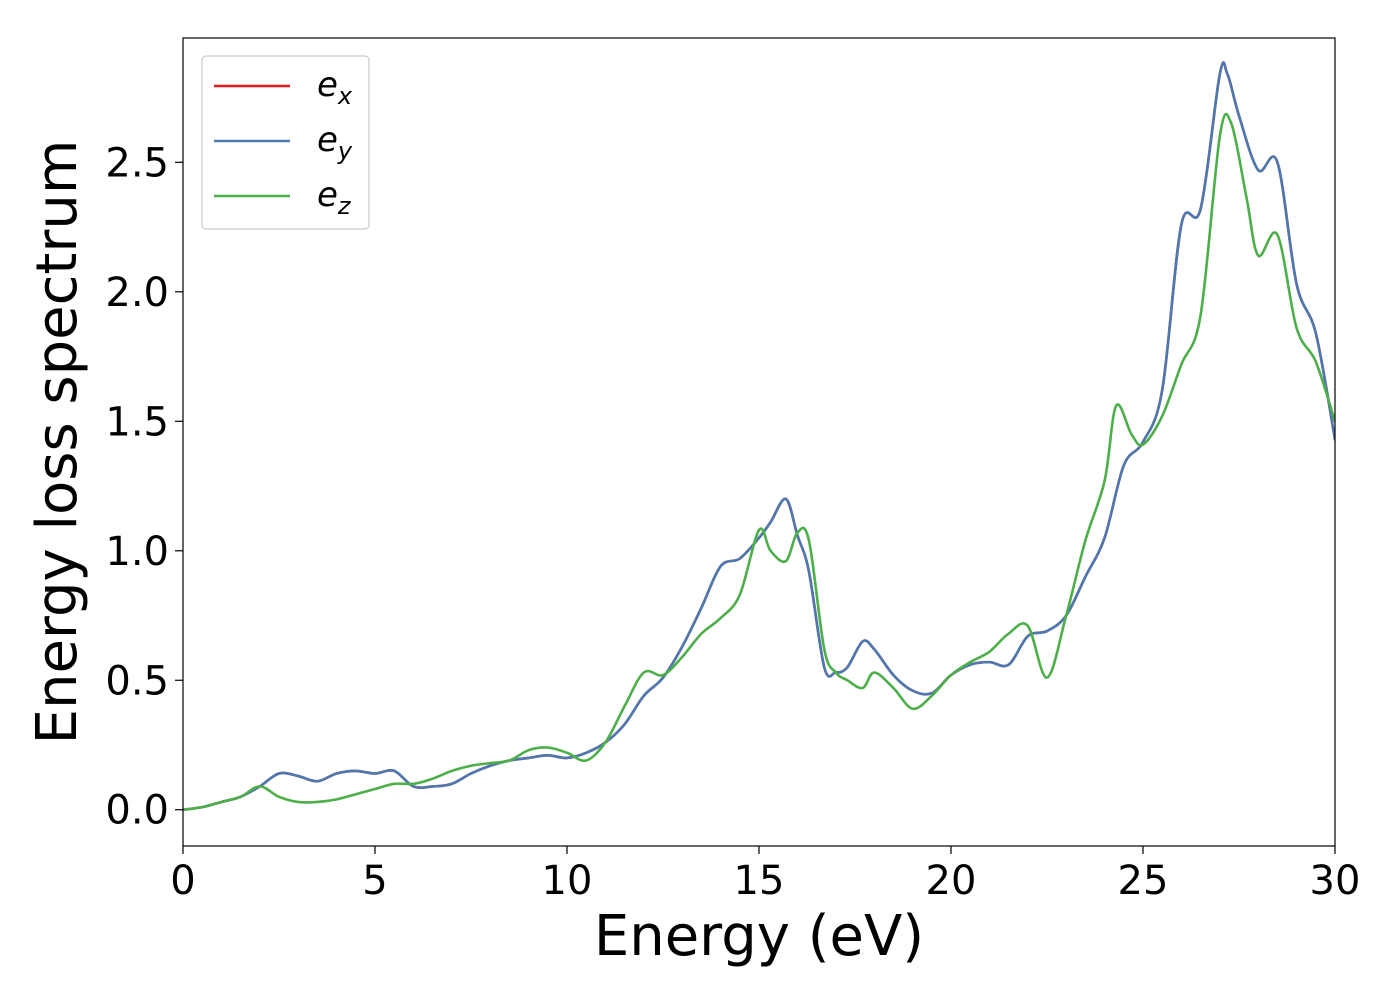 The image size is (1400, 1000). What do you see at coordinates (144, 487) in the screenshot?
I see `y-axis: 0.0 0.5 1.0 1.5 2.0 2.5` at bounding box center [144, 487].